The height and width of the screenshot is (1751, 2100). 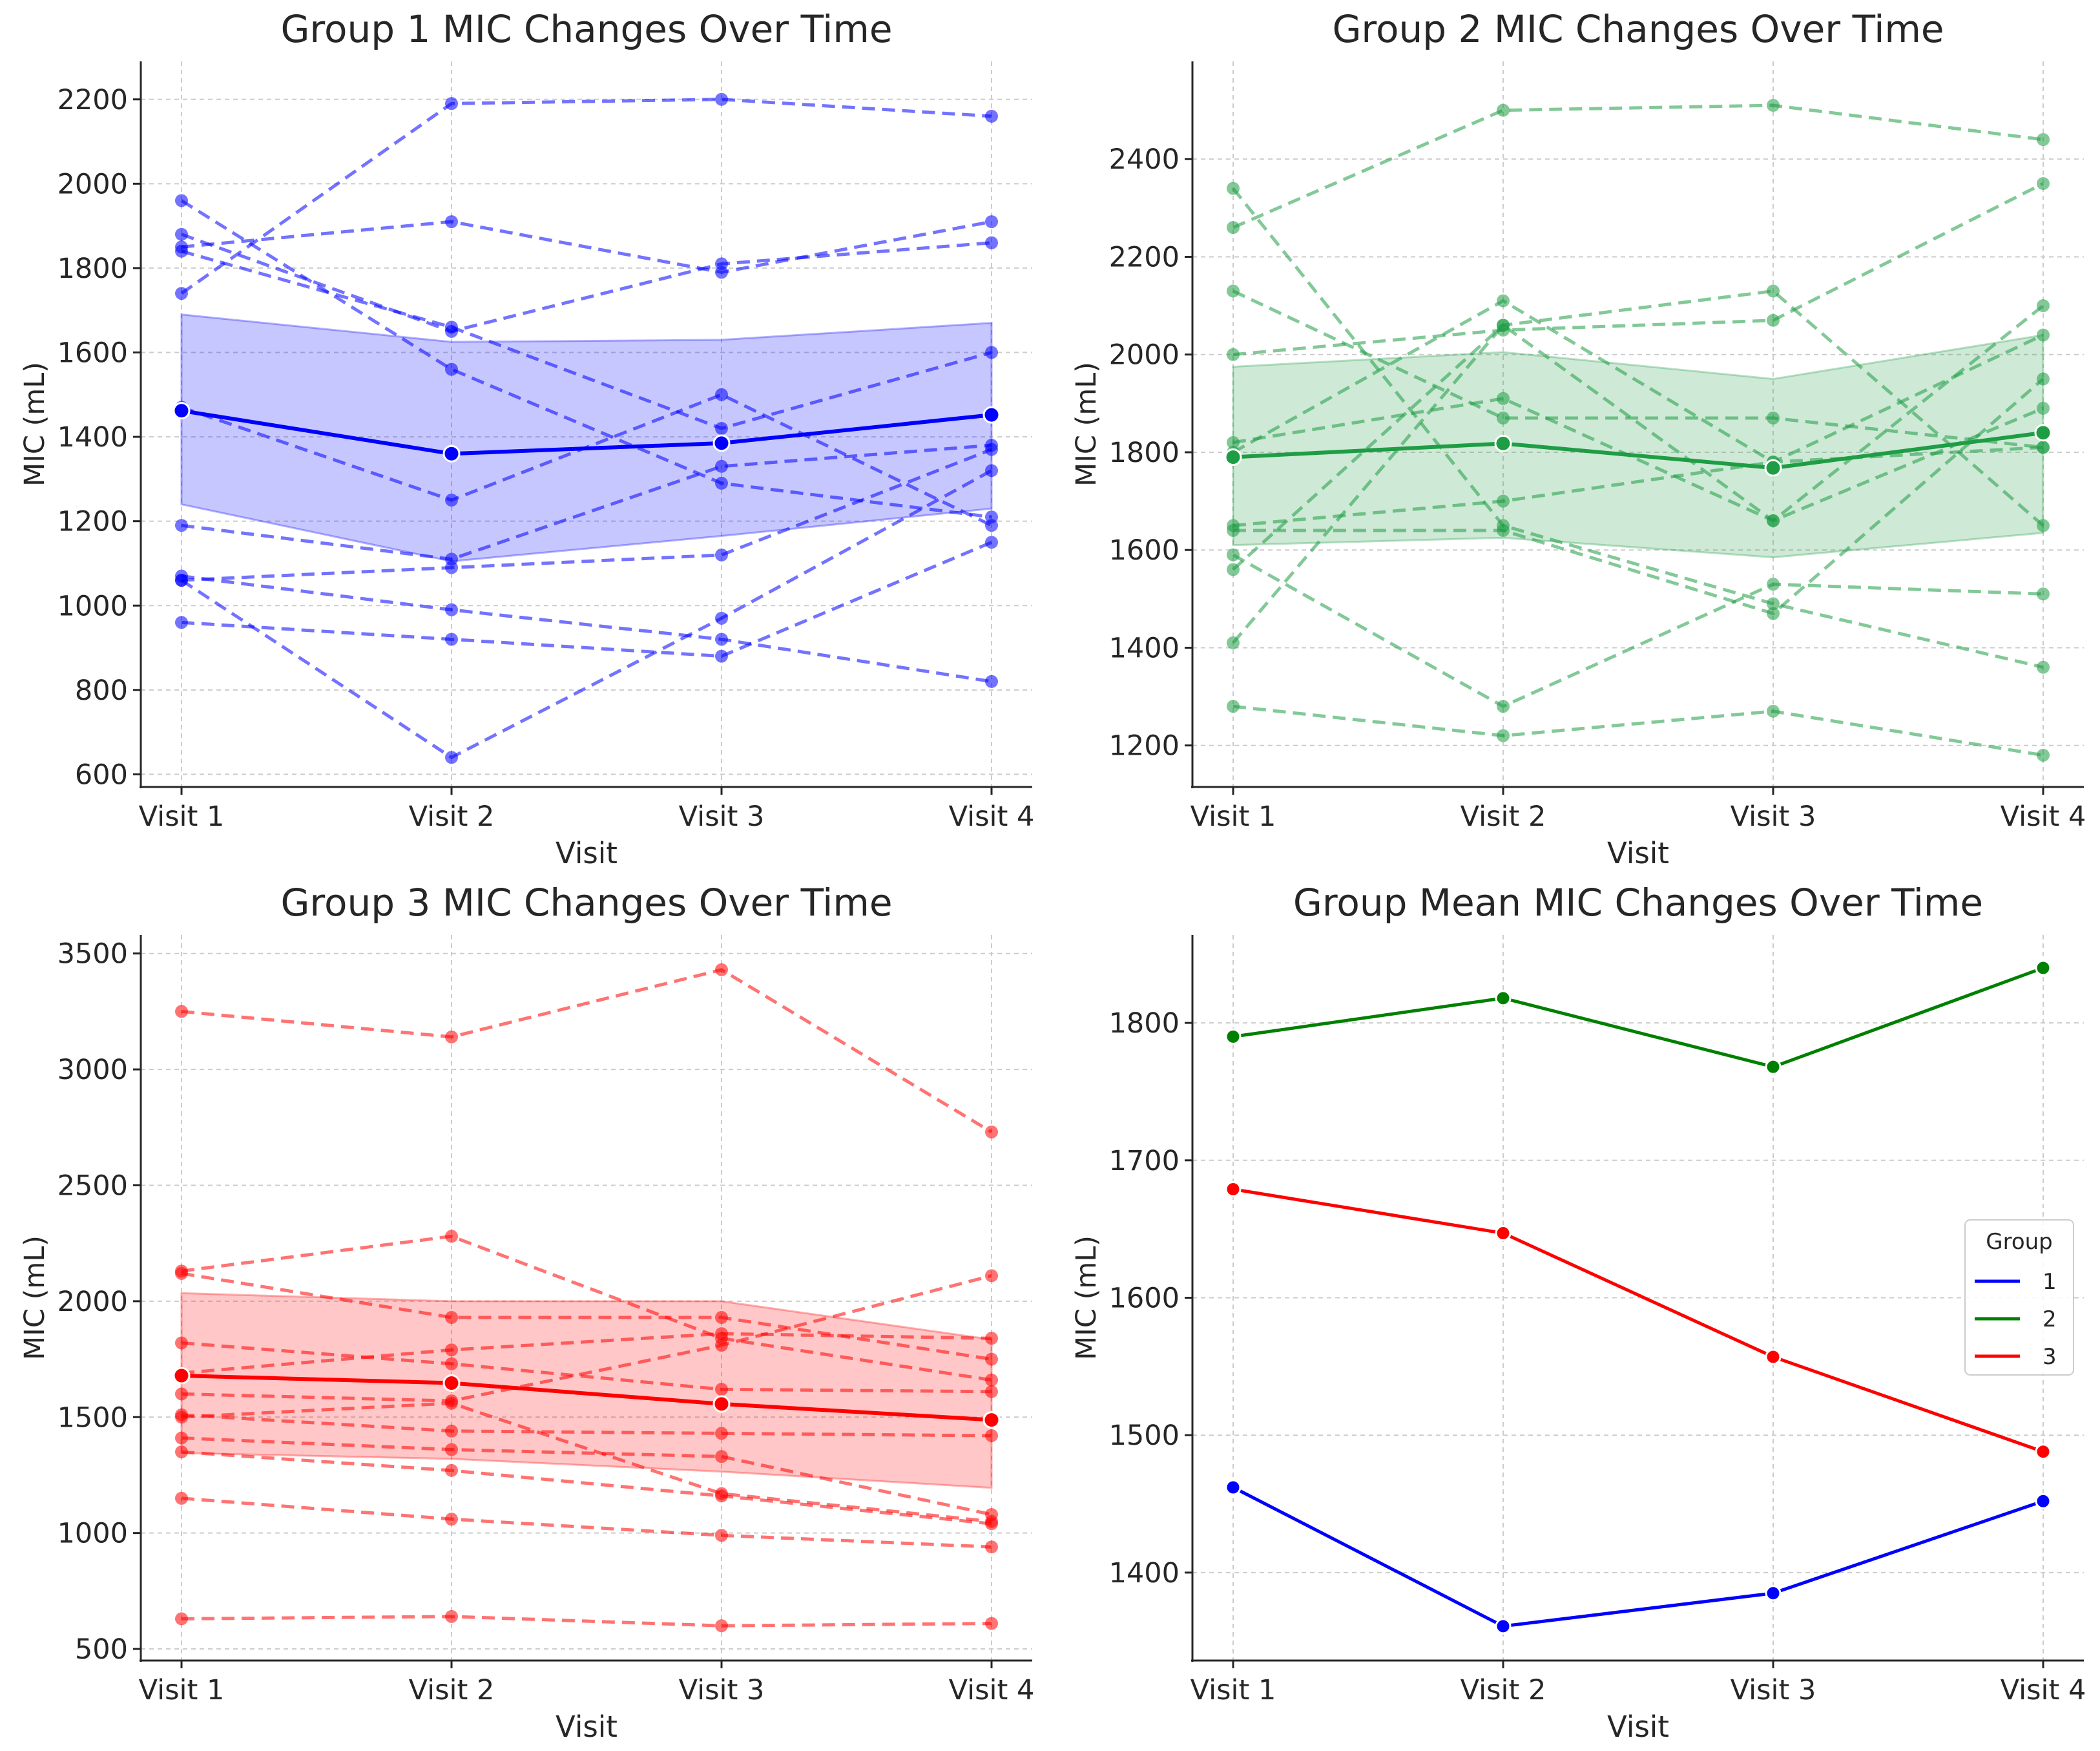 I want to click on y-tick-label: 1500, so click(x=93, y=1418).